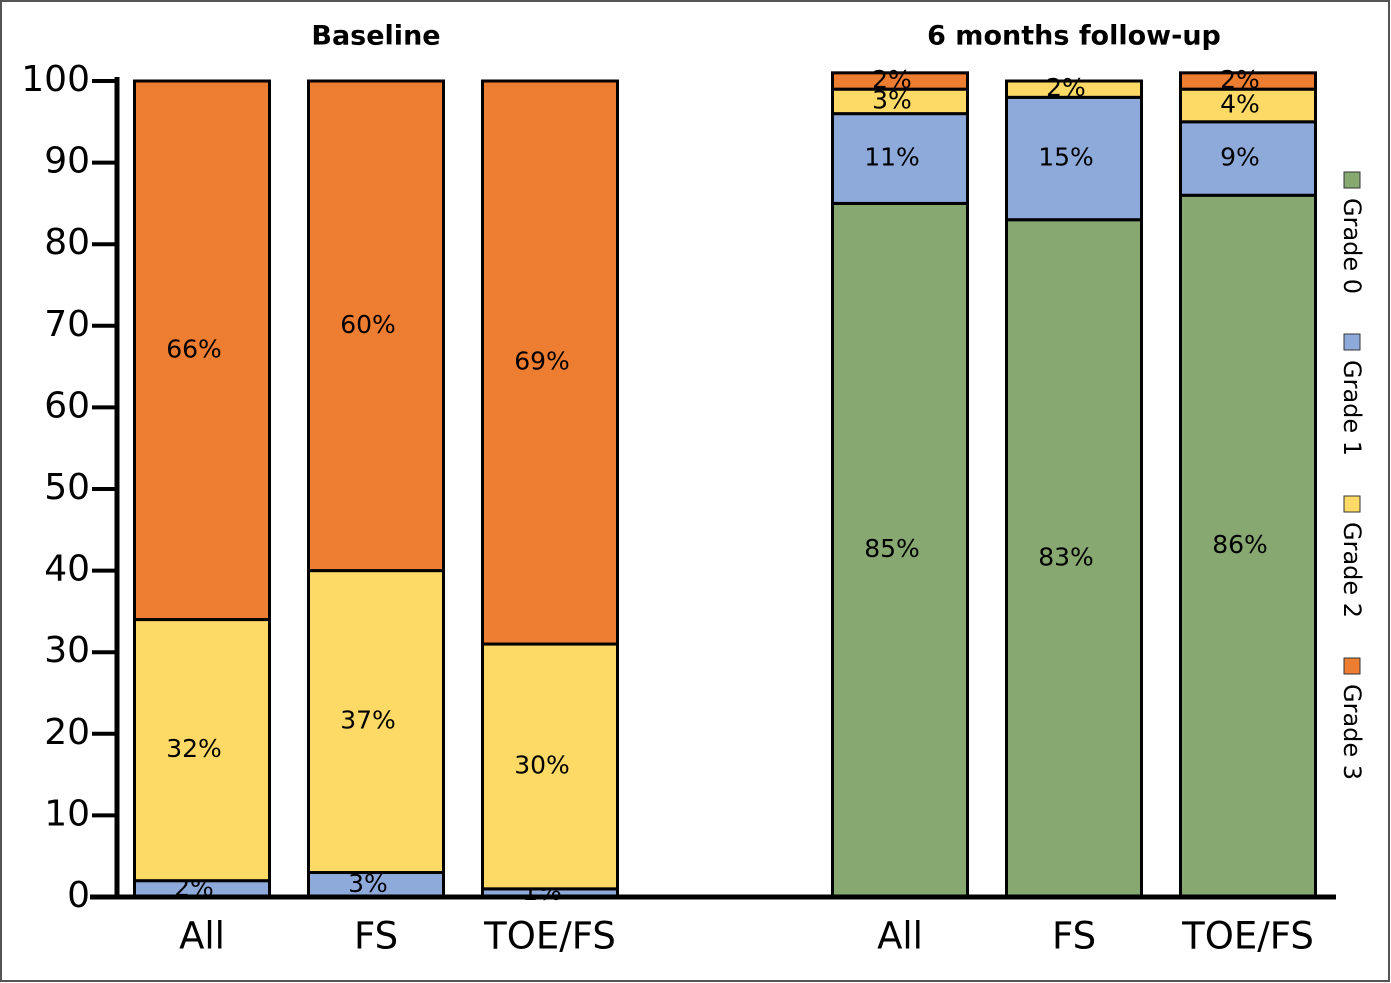  Describe the element at coordinates (194, 348) in the screenshot. I see `data-label: 66%` at that location.